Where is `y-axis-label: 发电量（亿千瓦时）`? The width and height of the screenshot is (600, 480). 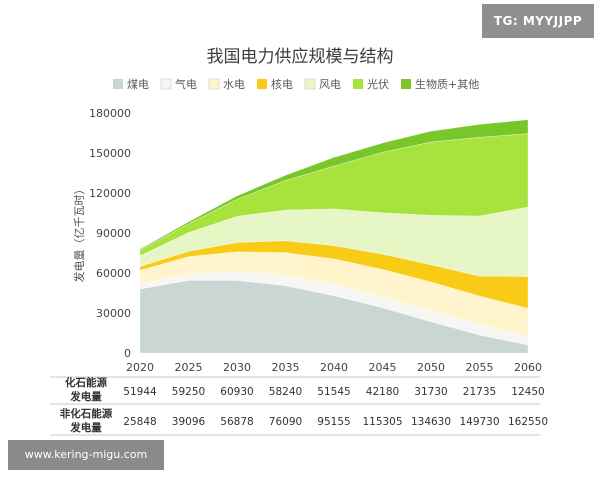
y-axis-label: 发电量（亿千瓦时） is located at coordinates (79, 233).